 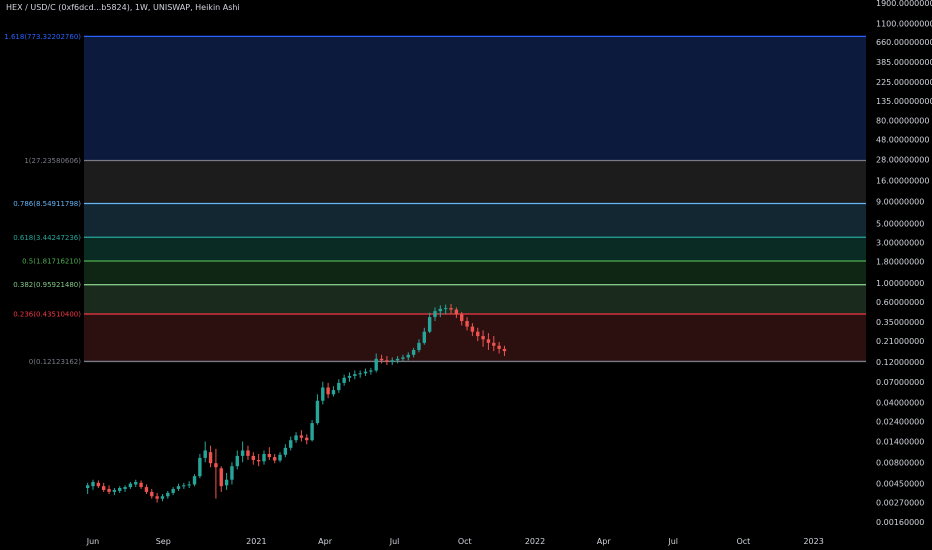 What do you see at coordinates (42, 37) in the screenshot?
I see `fib-level-label: 1.618(773.32202760)` at bounding box center [42, 37].